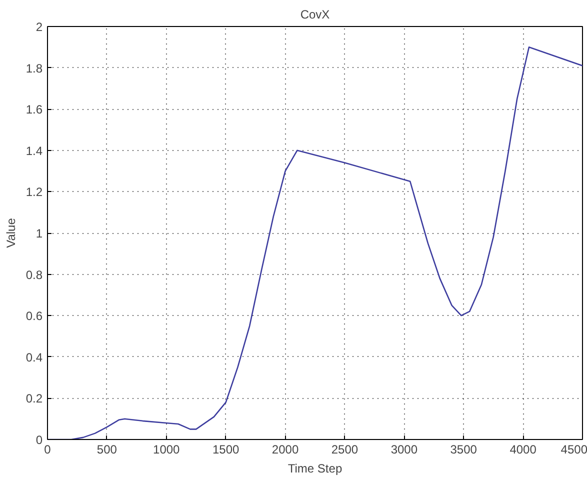 This screenshot has width=587, height=478. Describe the element at coordinates (39, 27) in the screenshot. I see `y-tick-label: 2` at that location.